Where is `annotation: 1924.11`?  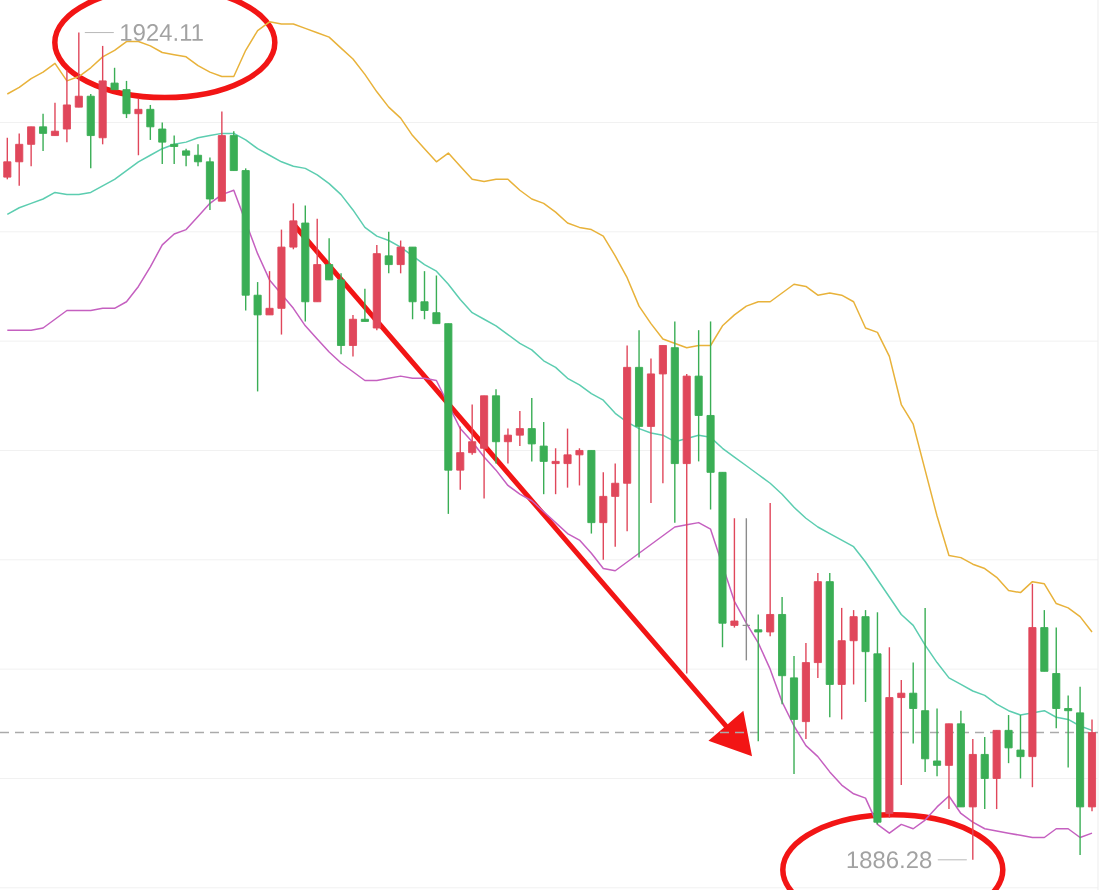 annotation: 1924.11 is located at coordinates (162, 33).